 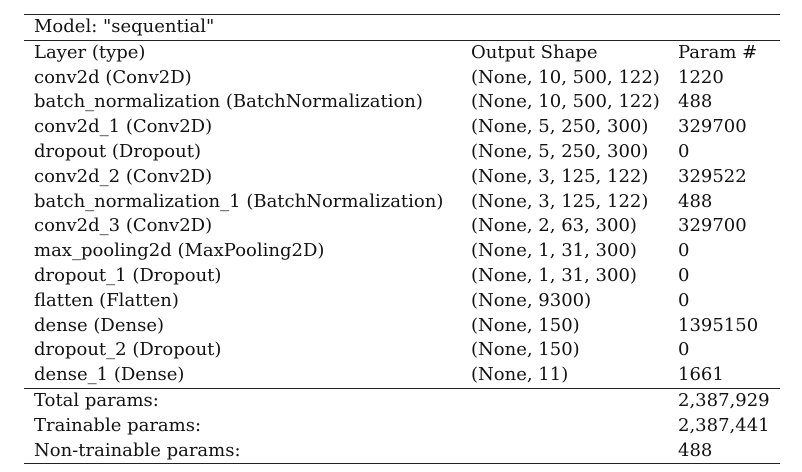 What do you see at coordinates (179, 251) in the screenshot?
I see `layer-name: max_pooling2d (MaxPooling2D)` at bounding box center [179, 251].